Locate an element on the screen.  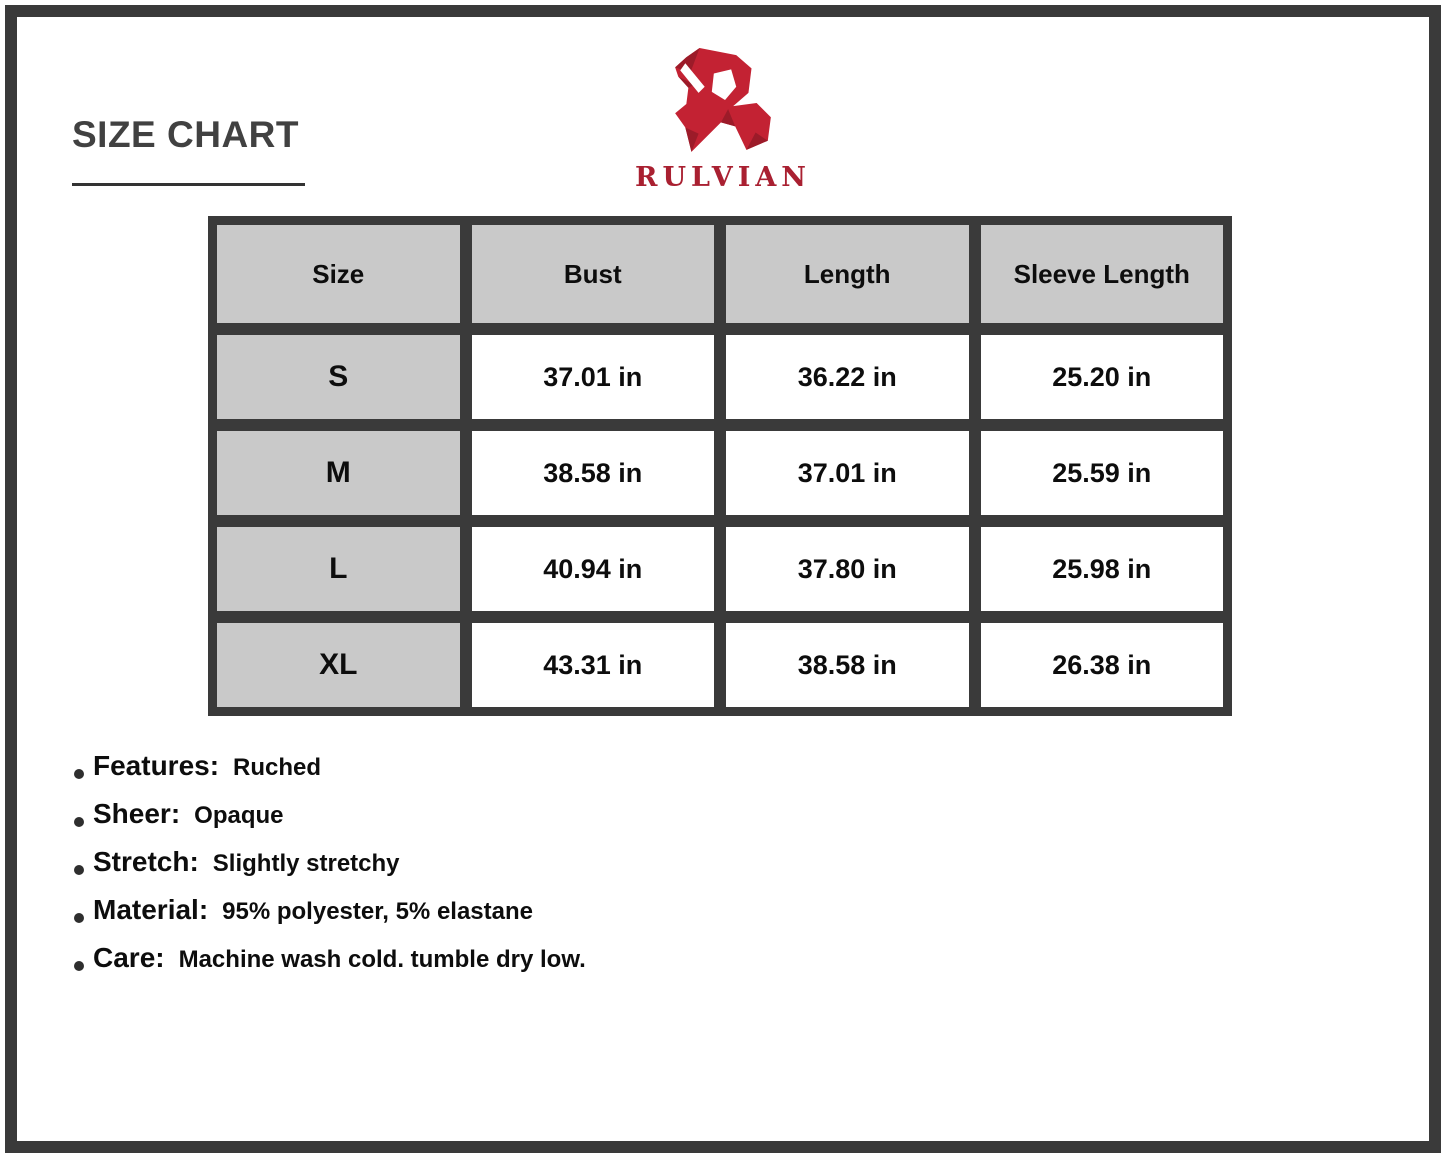
row-xl-size-cell: XL is located at coordinates (338, 665).